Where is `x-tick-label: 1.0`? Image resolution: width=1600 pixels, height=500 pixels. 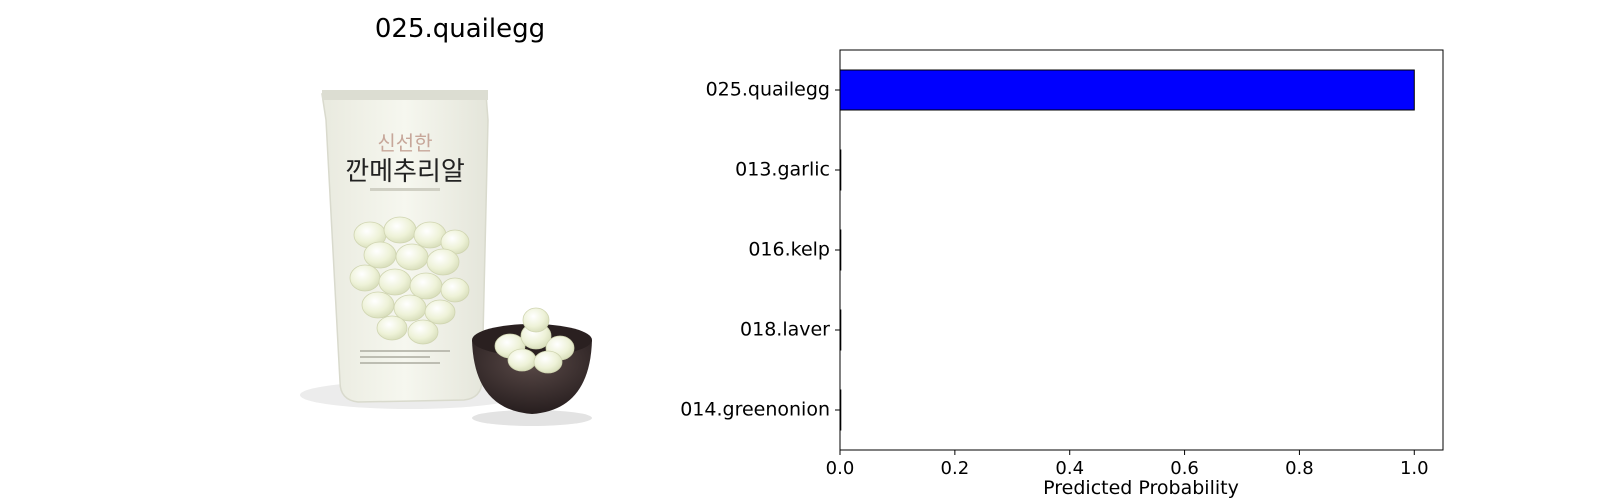 x-tick-label: 1.0 is located at coordinates (1414, 468).